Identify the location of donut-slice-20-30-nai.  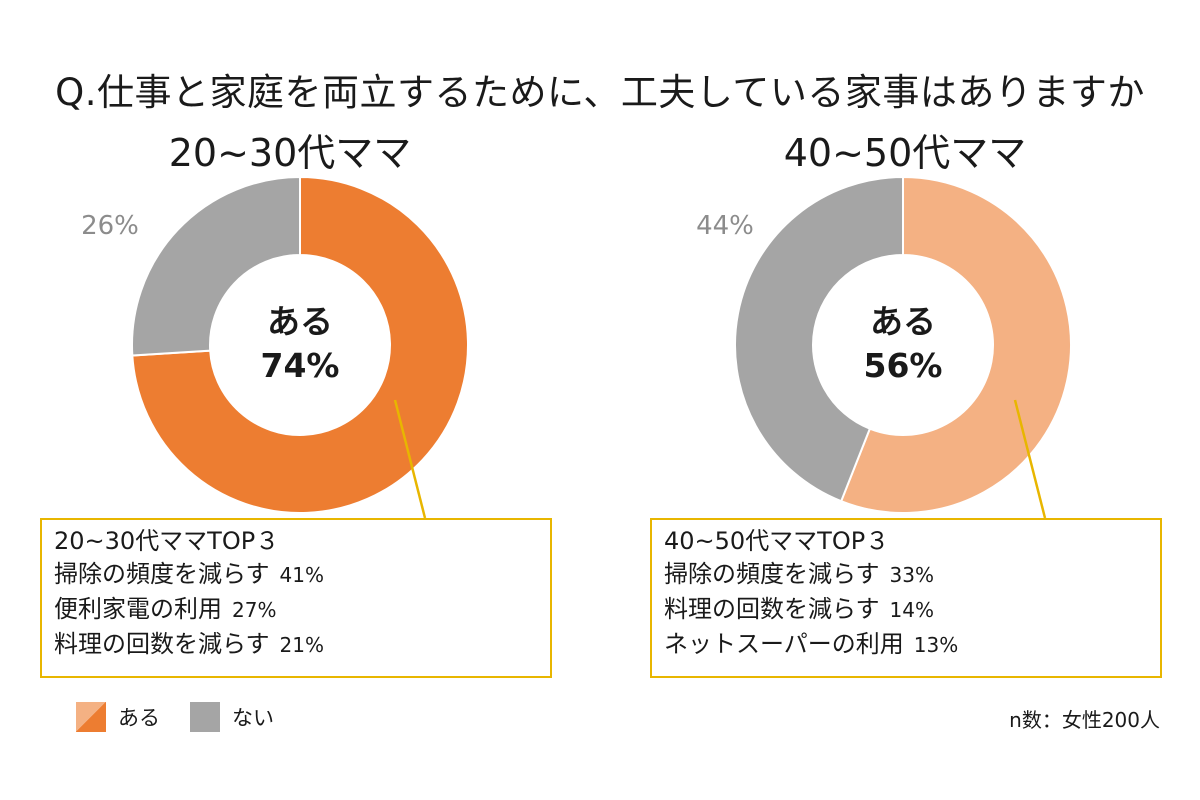
(216, 266).